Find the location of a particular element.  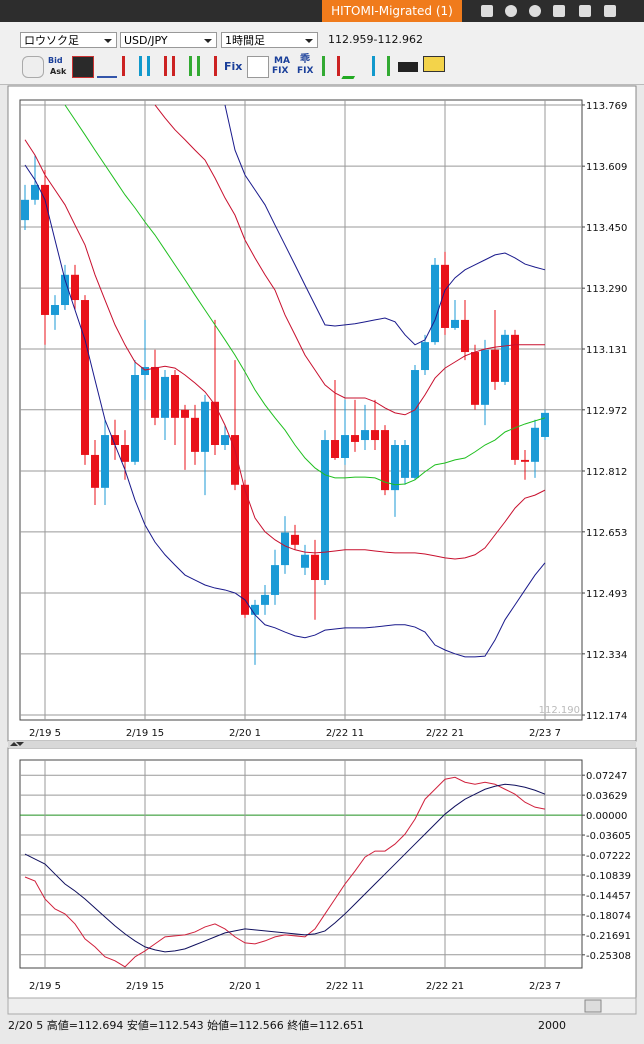

y-tick-label: -0.03605 is located at coordinates (608, 836).